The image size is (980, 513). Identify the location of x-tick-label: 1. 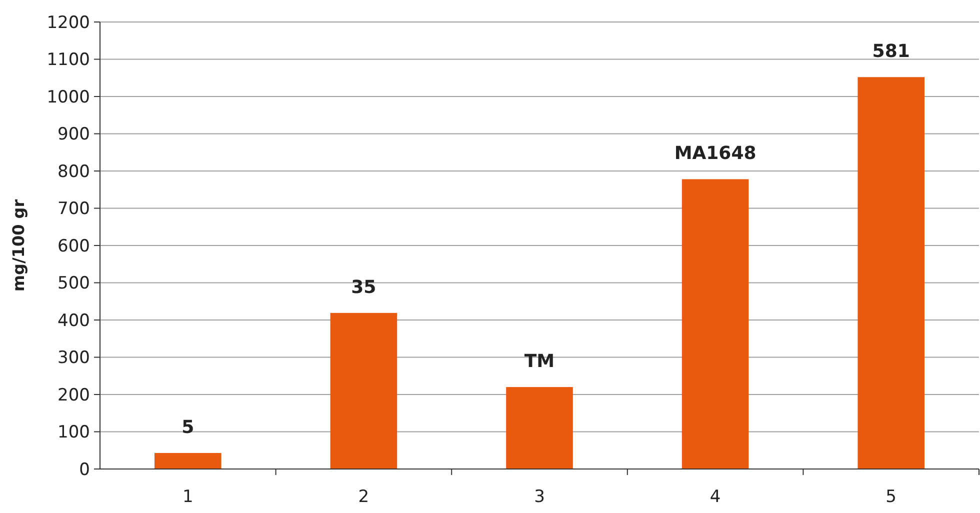
(188, 497).